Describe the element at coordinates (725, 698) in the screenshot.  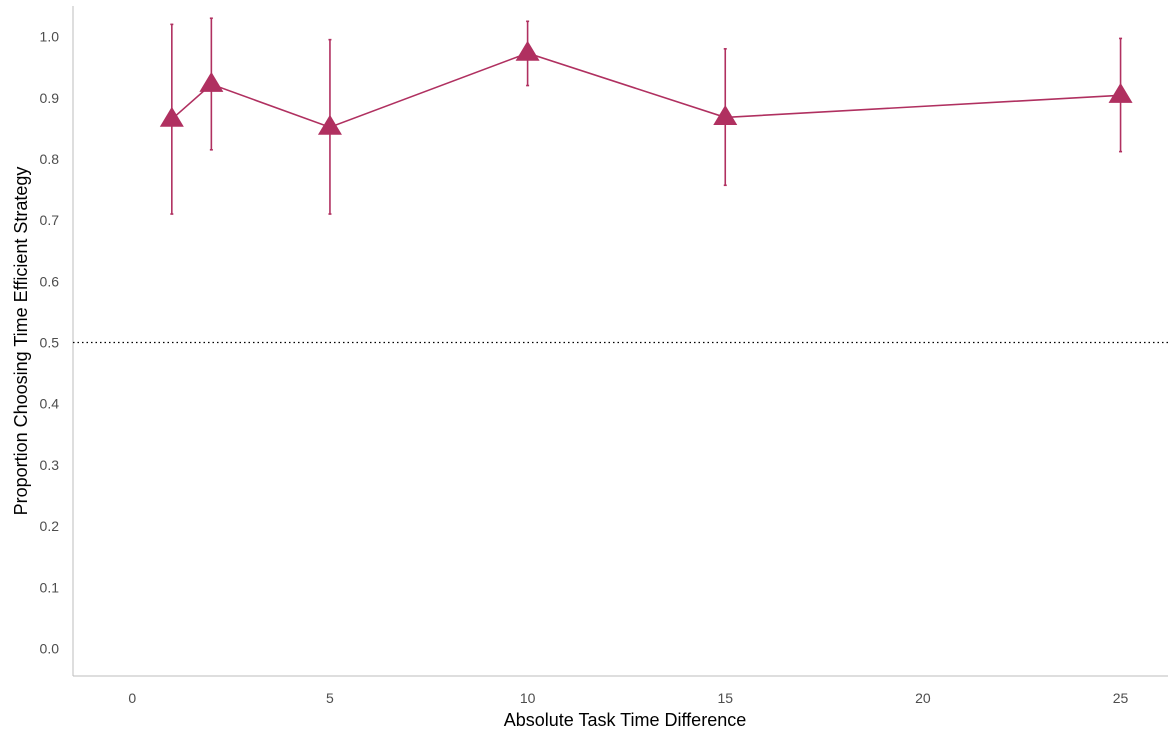
I see `x-tick-label: 15` at that location.